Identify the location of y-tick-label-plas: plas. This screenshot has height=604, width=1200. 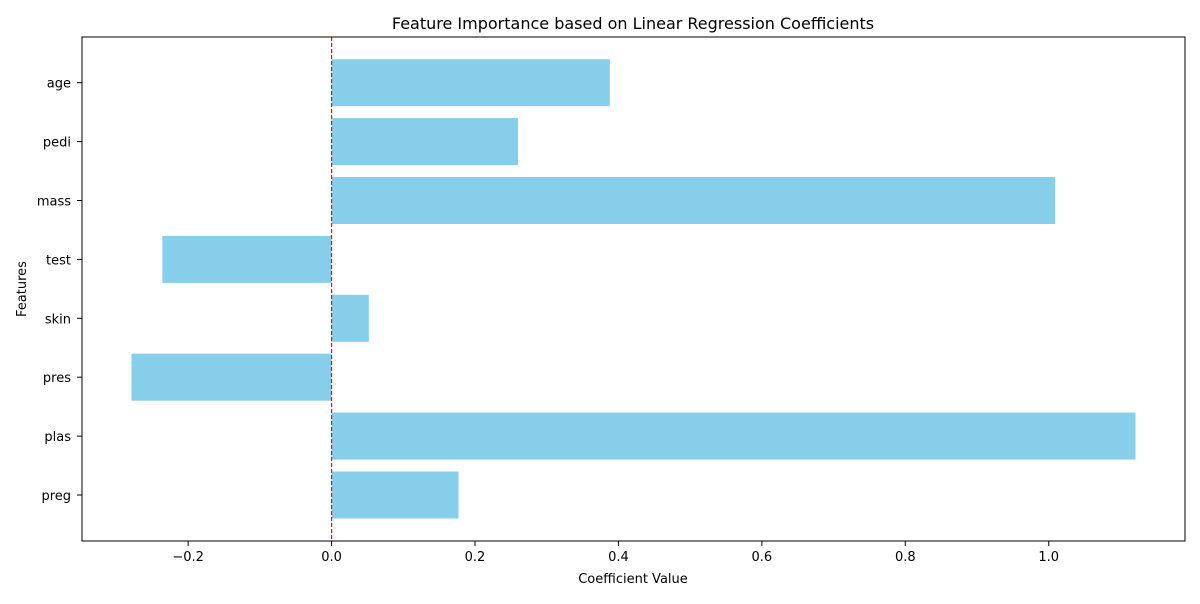
(57, 437).